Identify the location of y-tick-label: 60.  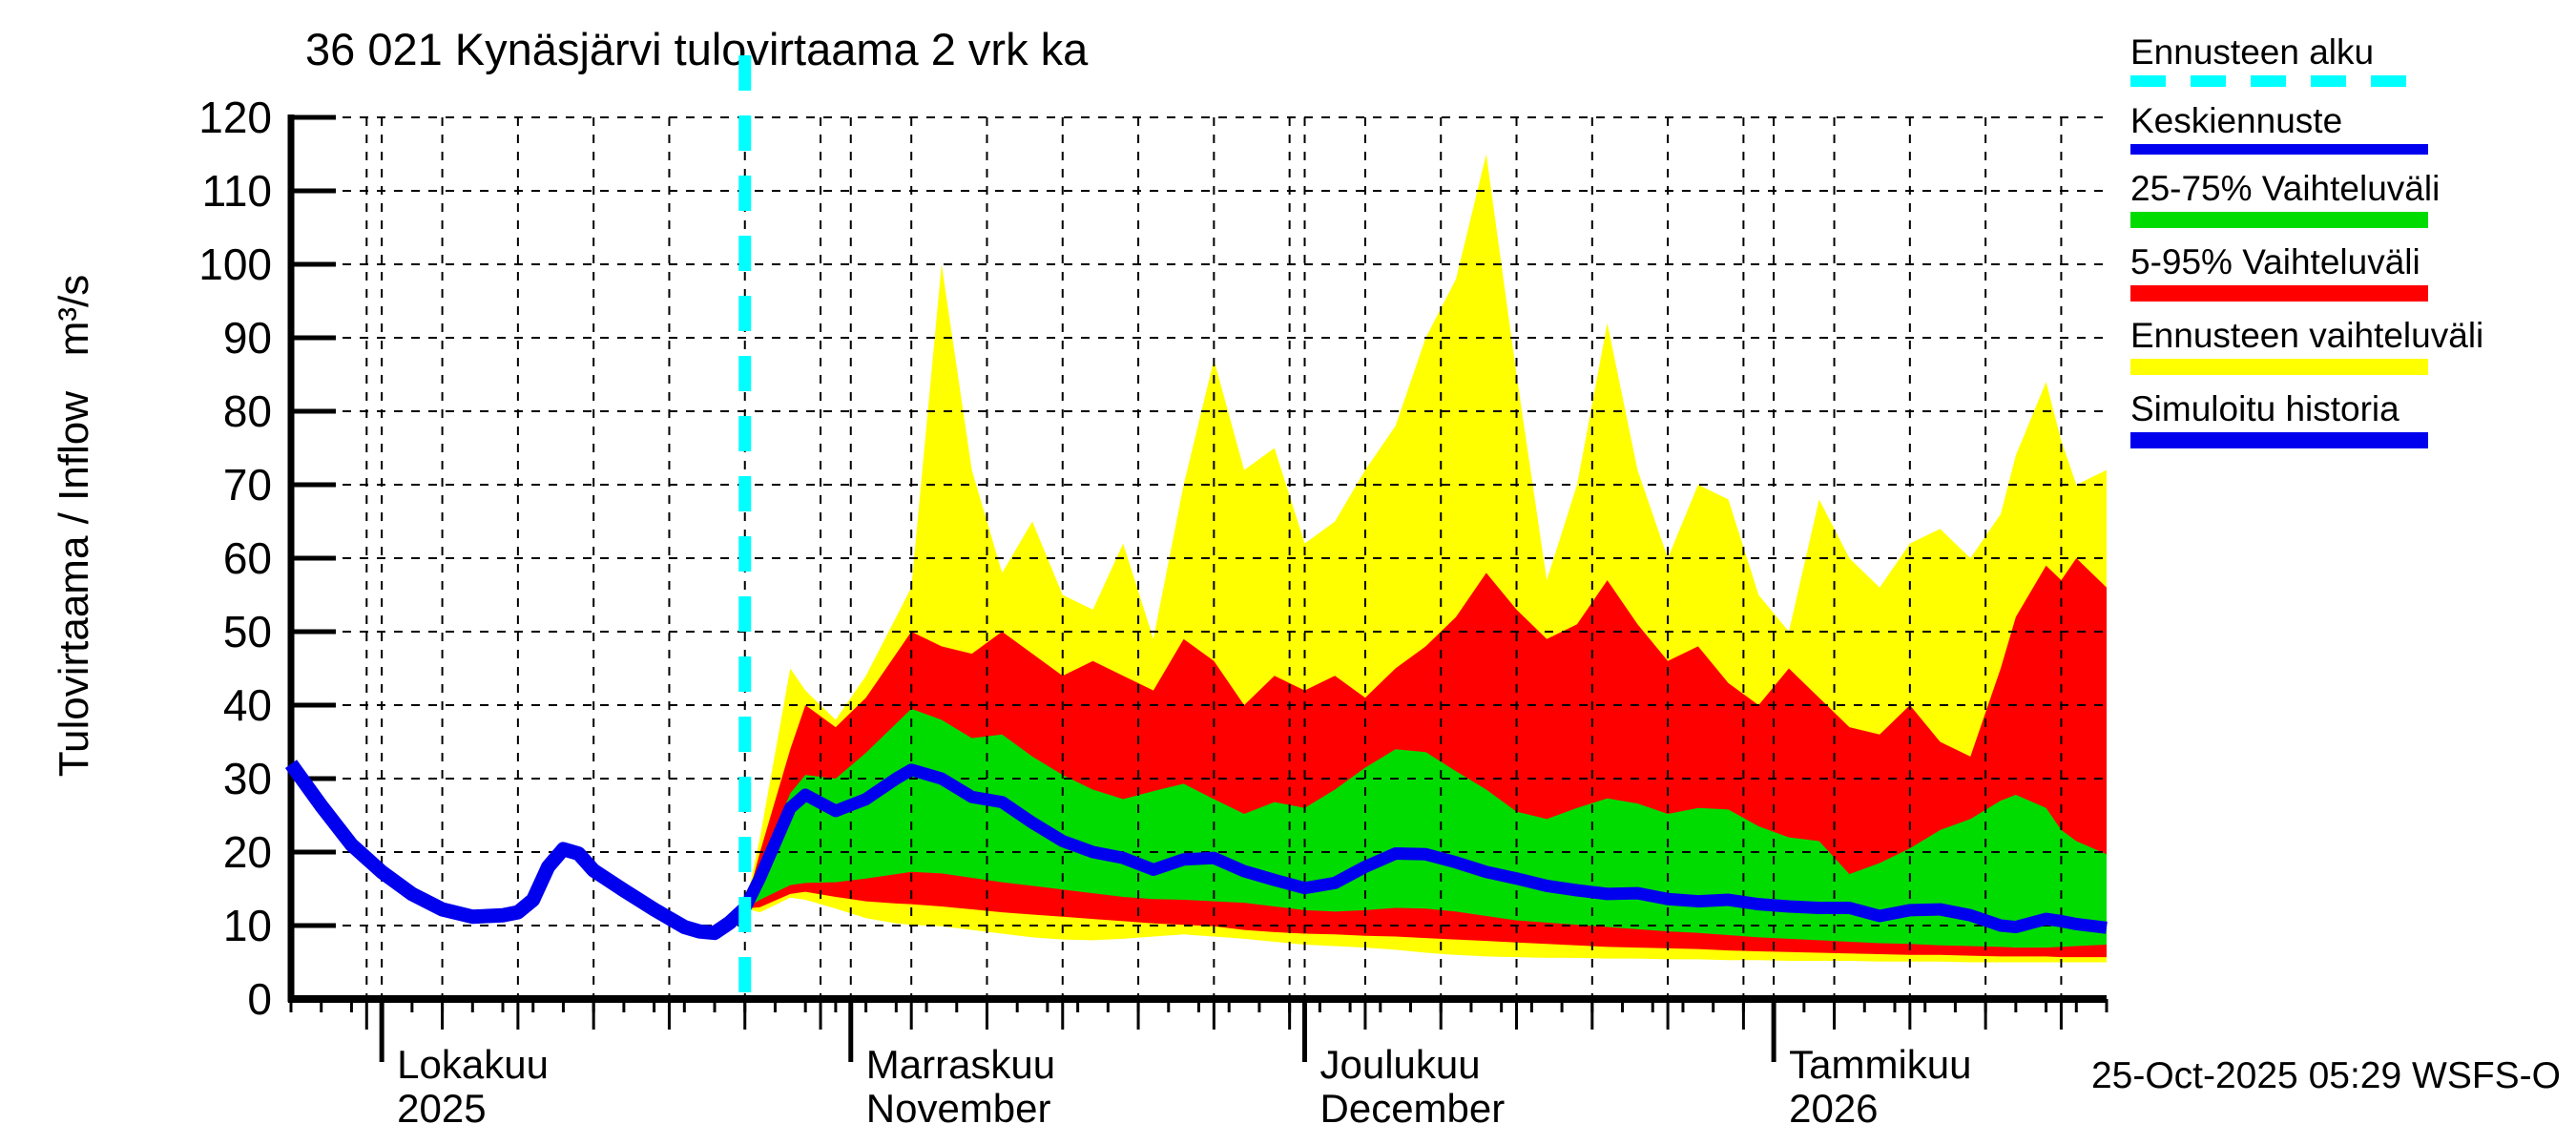
(247, 558).